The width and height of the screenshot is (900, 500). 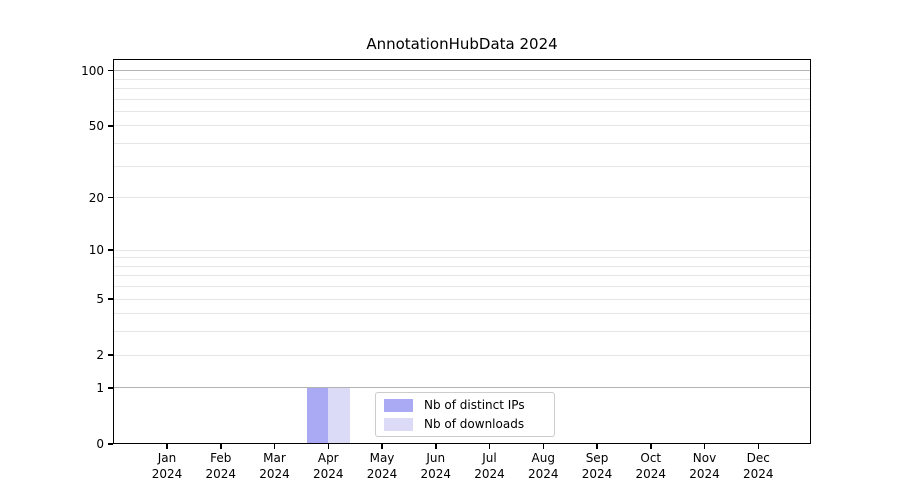 I want to click on x-axis-tick-oct, so click(x=651, y=446).